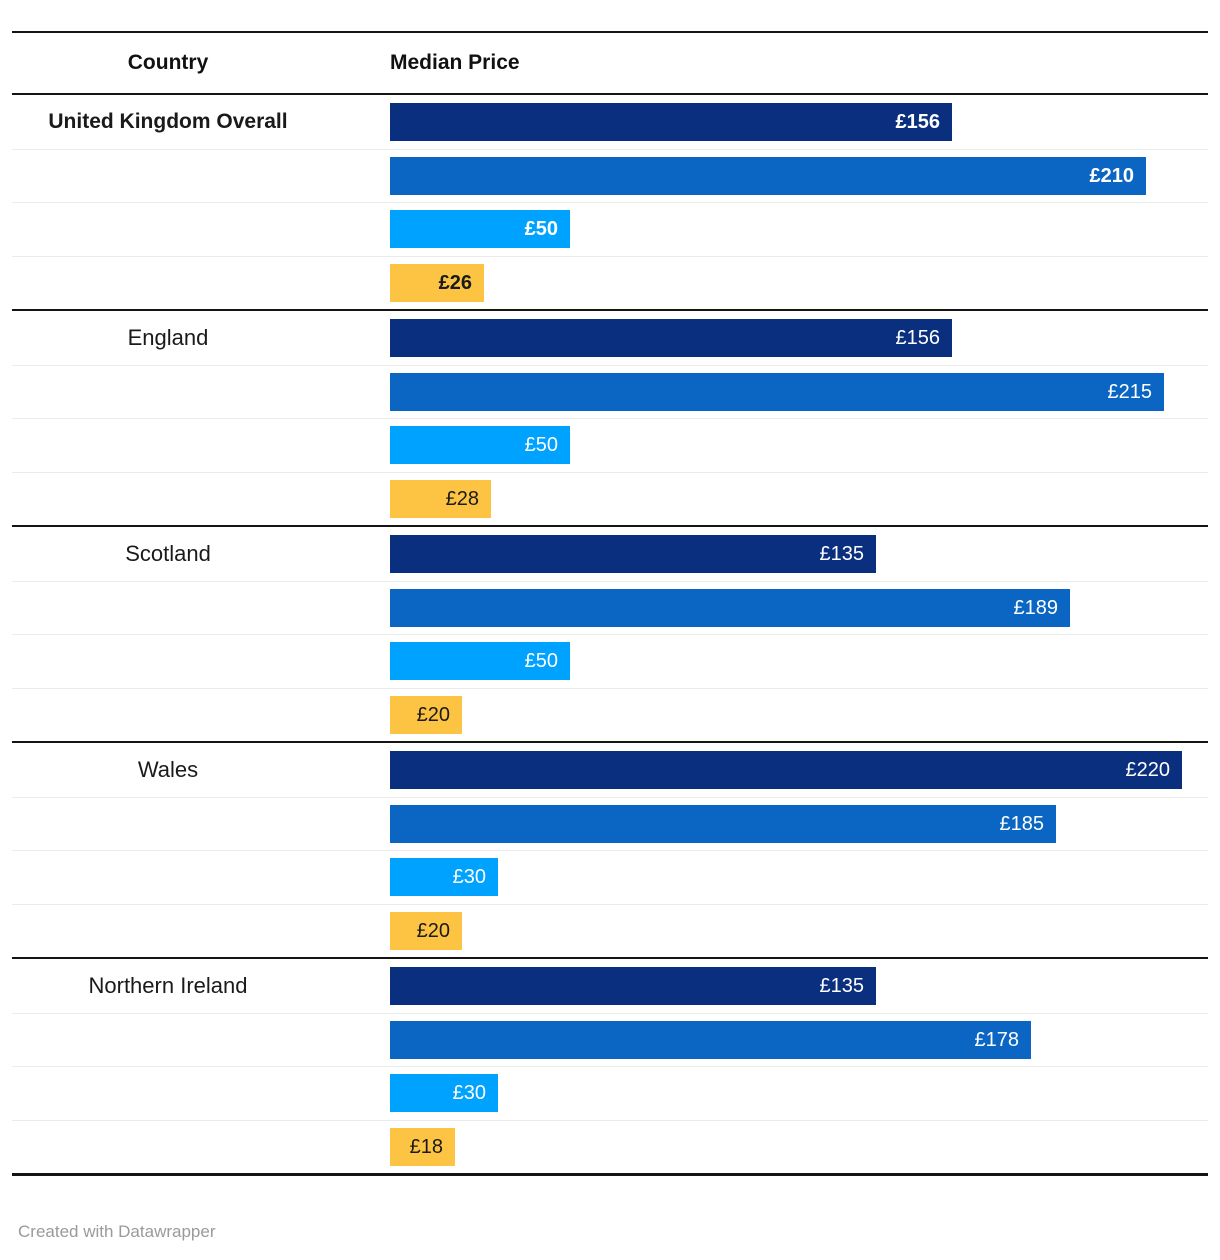  Describe the element at coordinates (723, 823) in the screenshot. I see `median-price-bar: £185` at that location.